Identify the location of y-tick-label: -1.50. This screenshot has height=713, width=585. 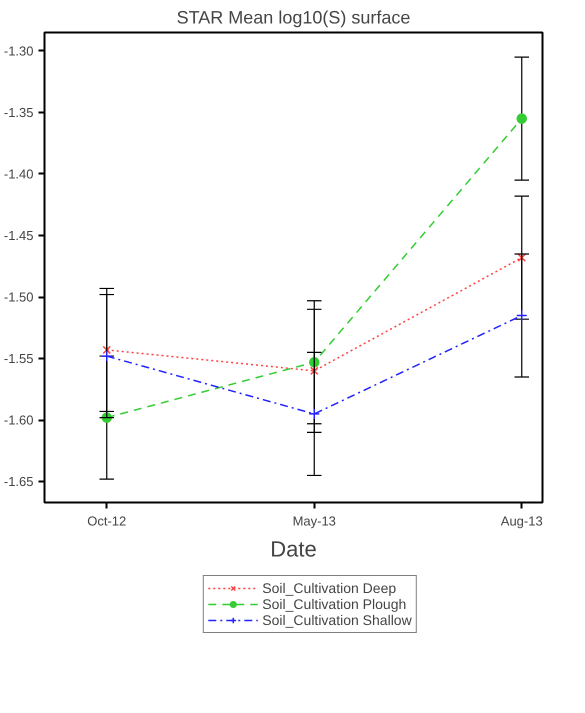
(19, 297).